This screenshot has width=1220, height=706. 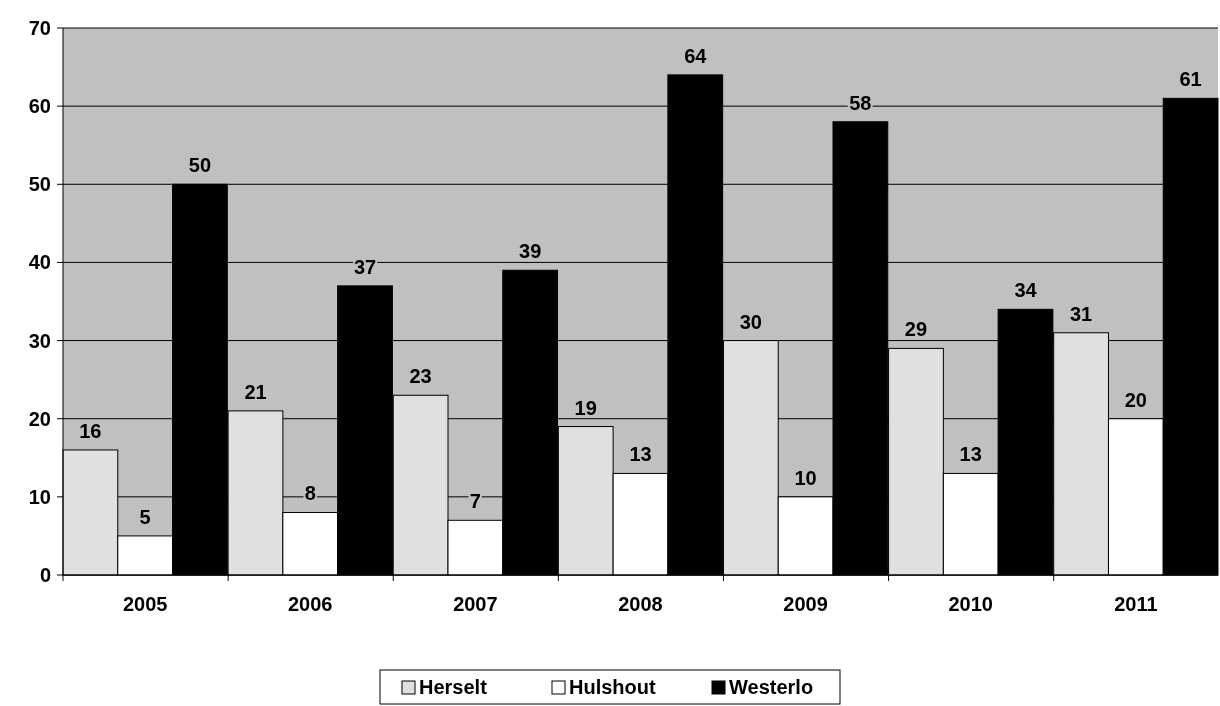 I want to click on y-tick-label: 40, so click(x=39, y=262).